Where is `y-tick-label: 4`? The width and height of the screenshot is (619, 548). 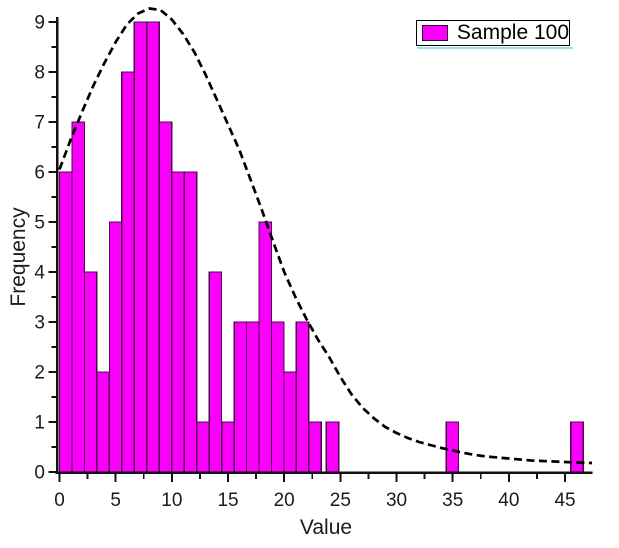 y-tick-label: 4 is located at coordinates (39, 273).